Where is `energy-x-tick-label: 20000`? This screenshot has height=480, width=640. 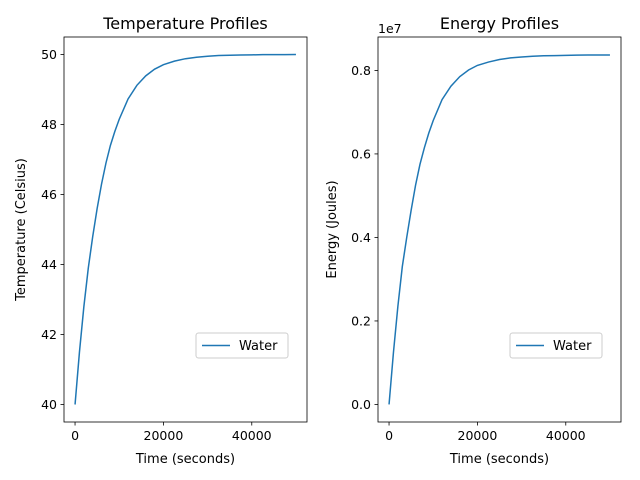 energy-x-tick-label: 20000 is located at coordinates (478, 435).